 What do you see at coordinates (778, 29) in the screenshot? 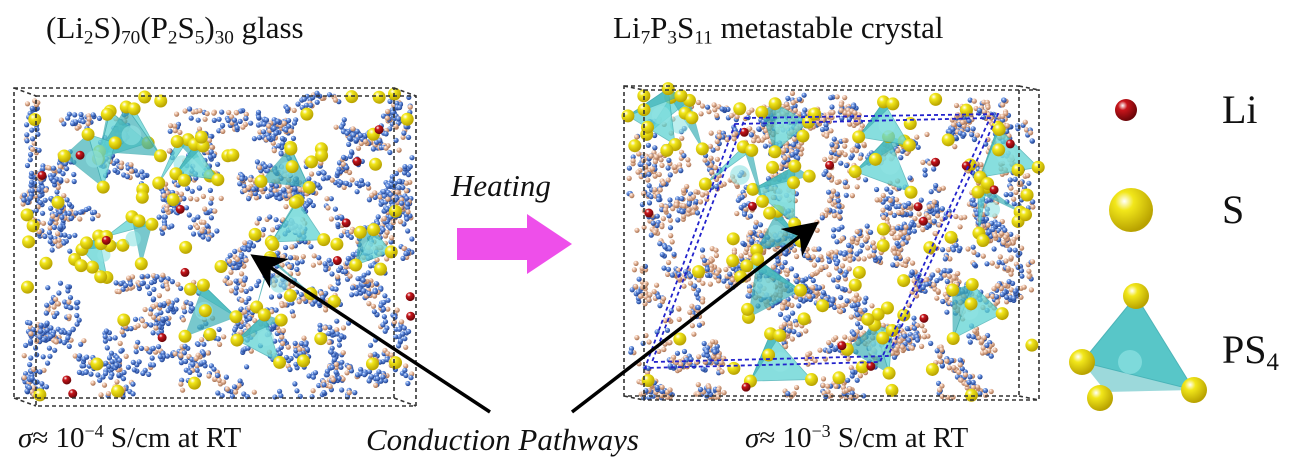
I see `crystal-title: Li7P3S11 metastable crystal` at bounding box center [778, 29].